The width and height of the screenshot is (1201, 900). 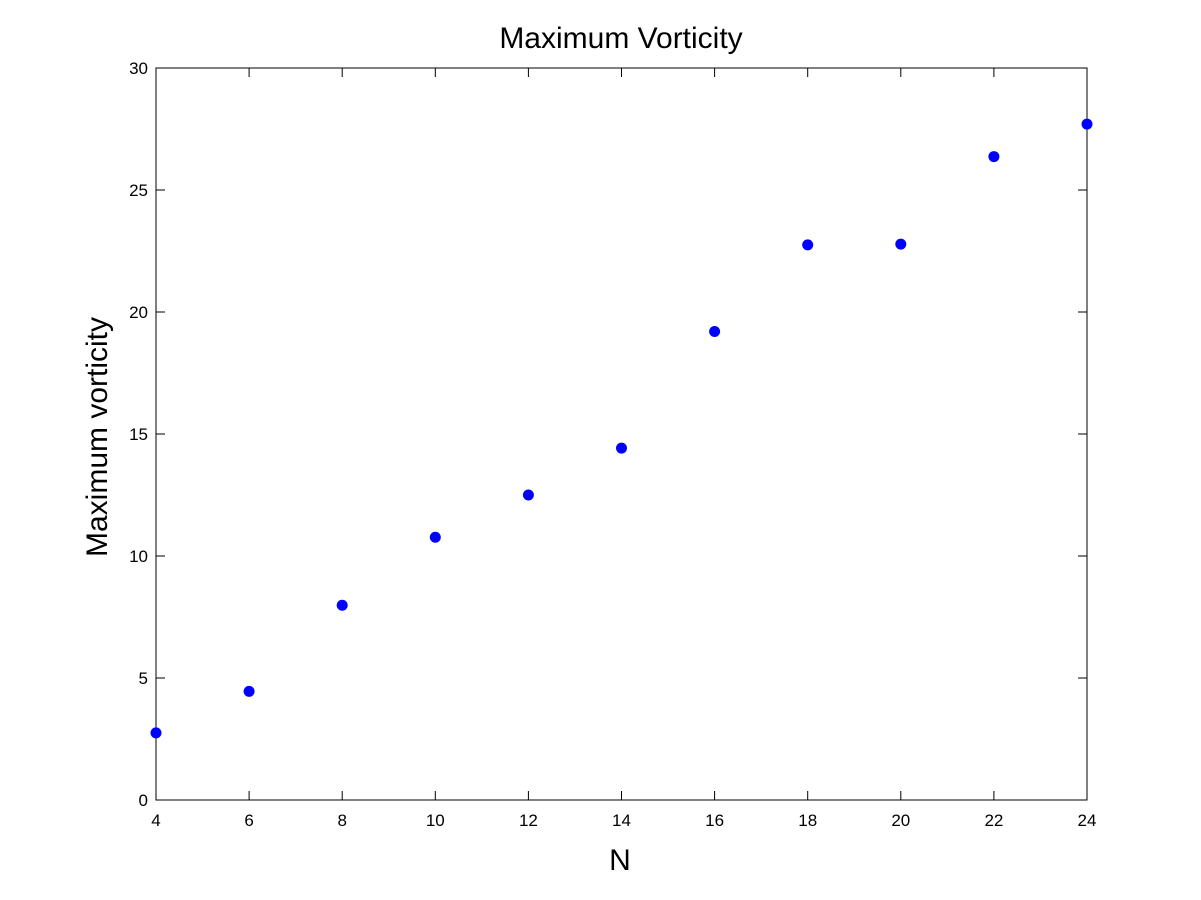 I want to click on y-tick-label: 10, so click(x=138, y=556).